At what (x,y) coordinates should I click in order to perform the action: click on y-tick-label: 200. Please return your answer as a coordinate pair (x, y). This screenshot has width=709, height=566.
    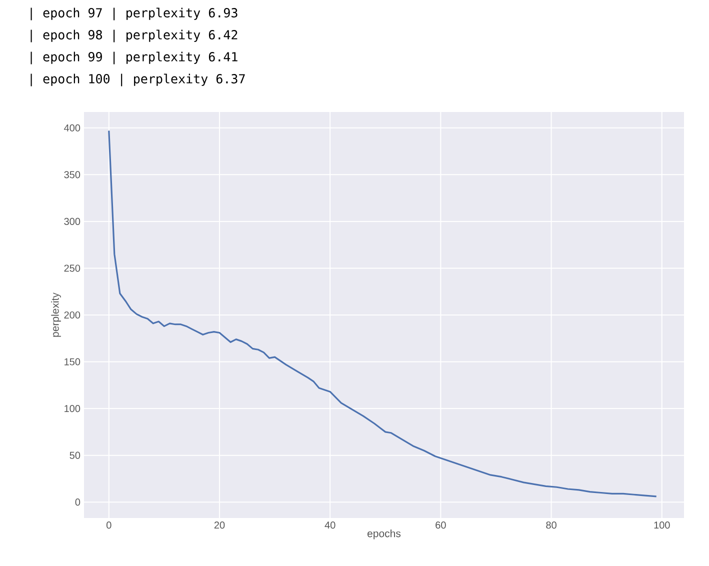
    Looking at the image, I should click on (72, 315).